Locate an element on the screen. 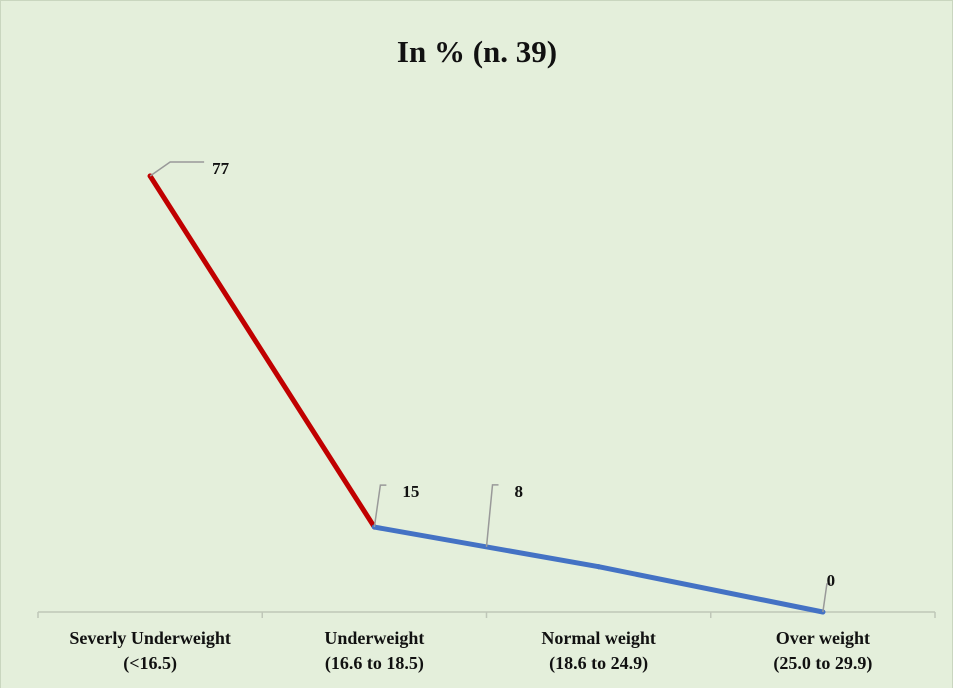 The width and height of the screenshot is (953, 688). x-tick-label-line: (<16.5) is located at coordinates (150, 663).